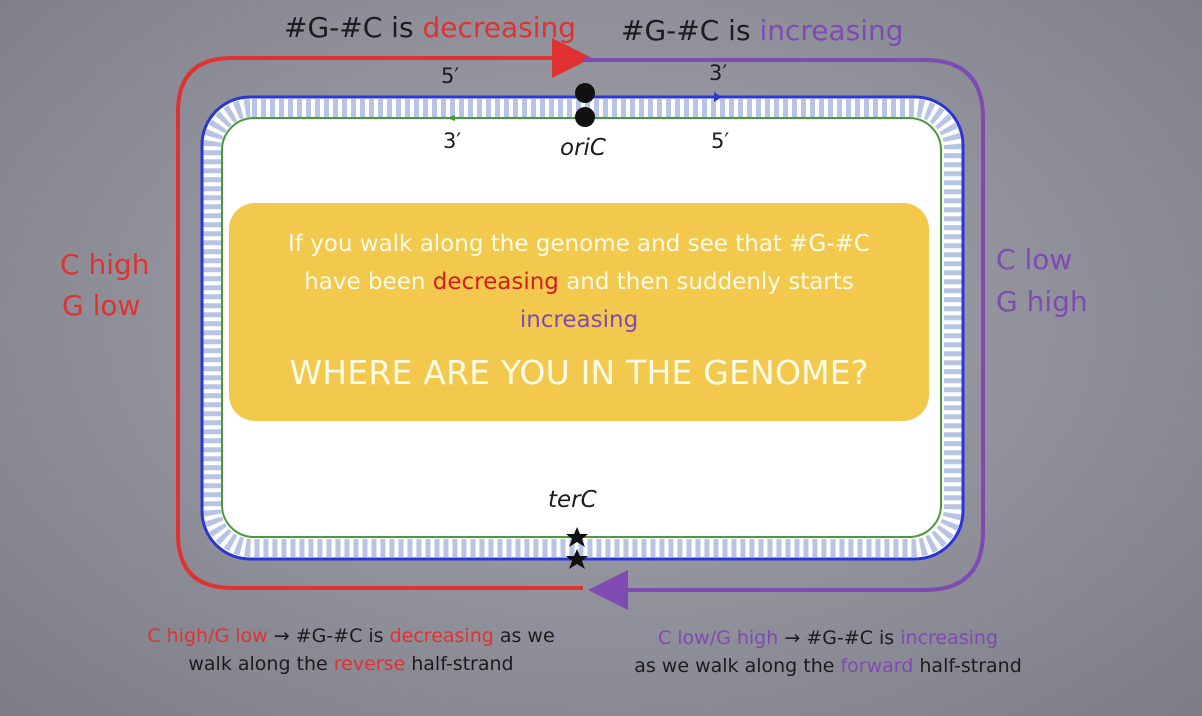 The image size is (1202, 716). Describe the element at coordinates (718, 638) in the screenshot. I see `caption-right-c-low: C low/G high` at that location.